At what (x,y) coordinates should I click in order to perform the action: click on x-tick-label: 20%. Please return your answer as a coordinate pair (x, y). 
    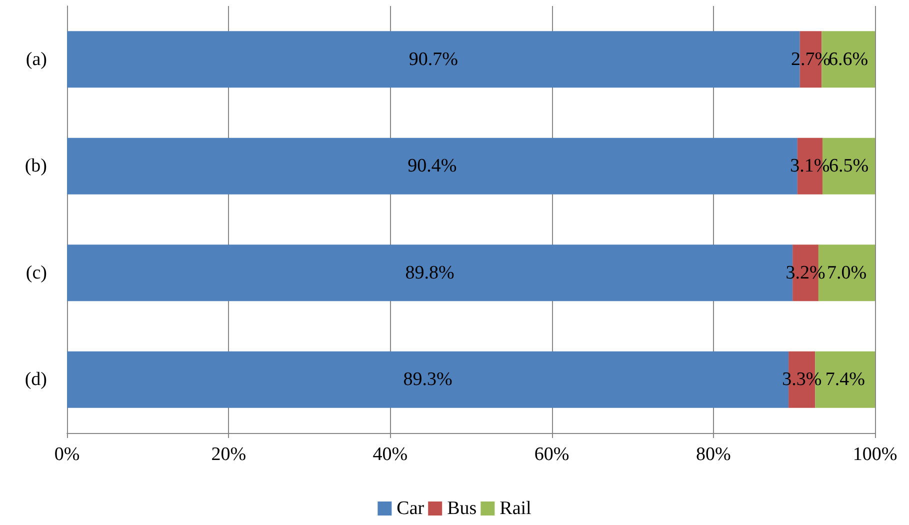
    Looking at the image, I should click on (228, 454).